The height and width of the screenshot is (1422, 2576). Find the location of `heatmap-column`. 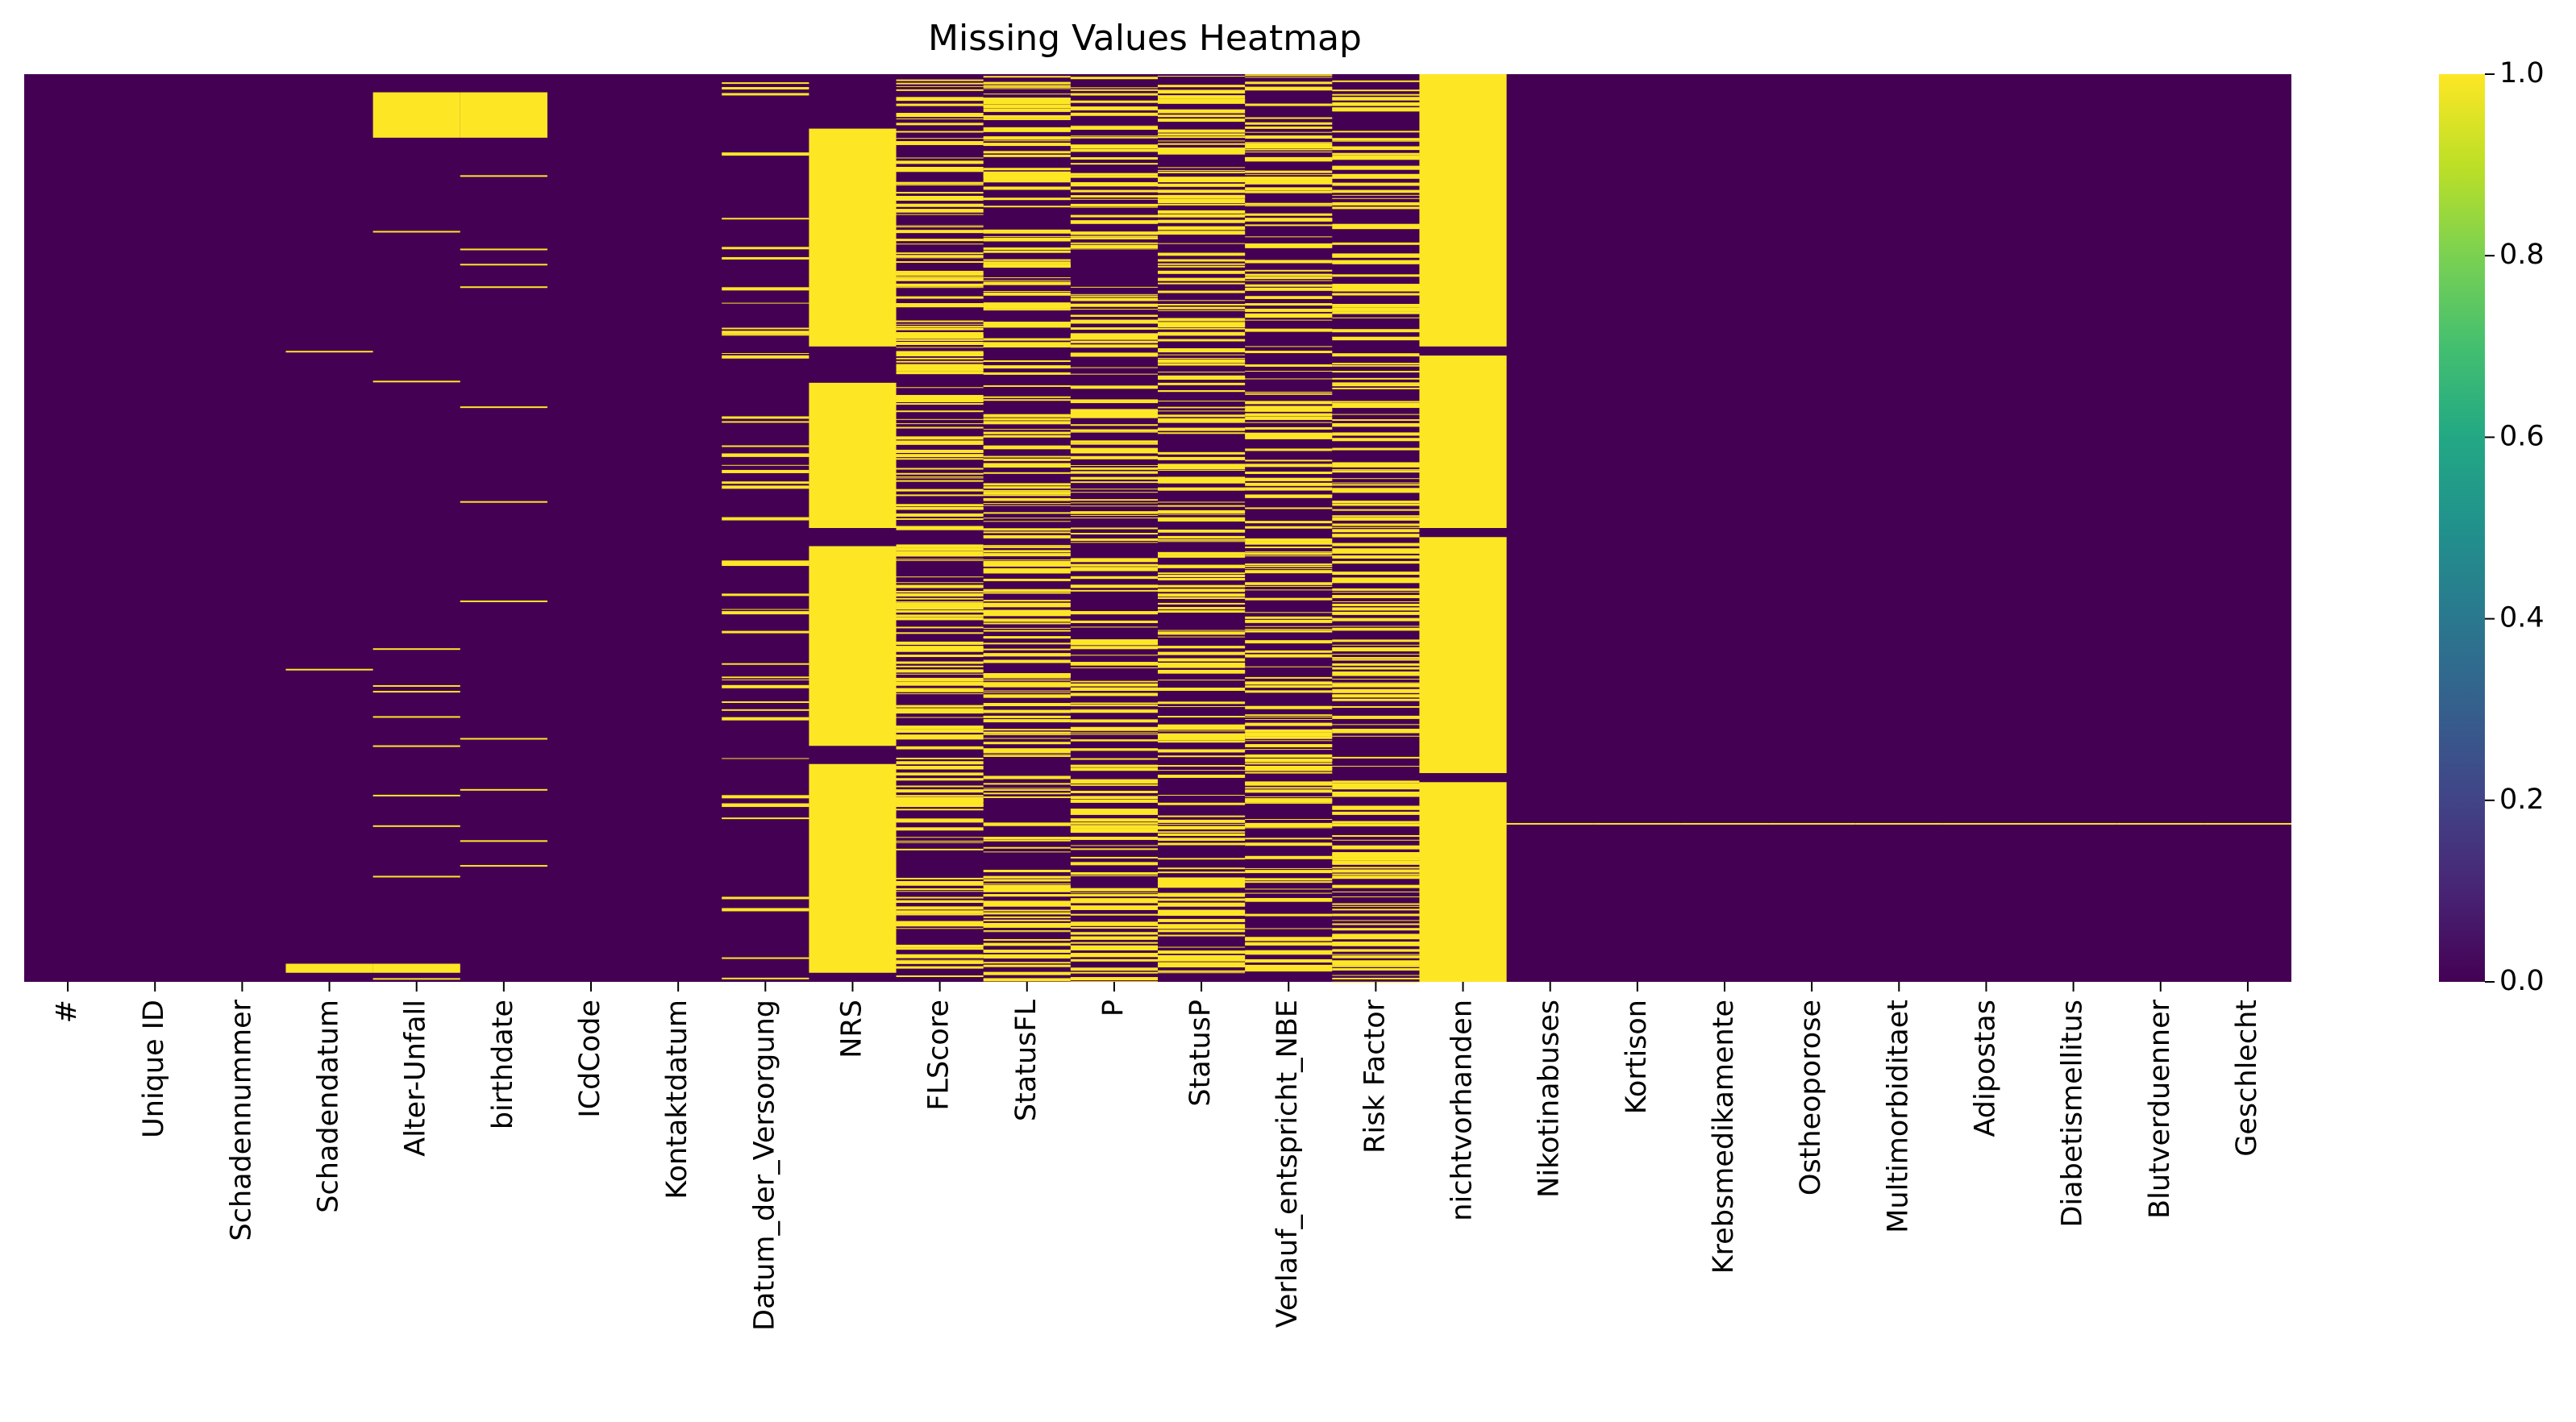

heatmap-column is located at coordinates (503, 479).